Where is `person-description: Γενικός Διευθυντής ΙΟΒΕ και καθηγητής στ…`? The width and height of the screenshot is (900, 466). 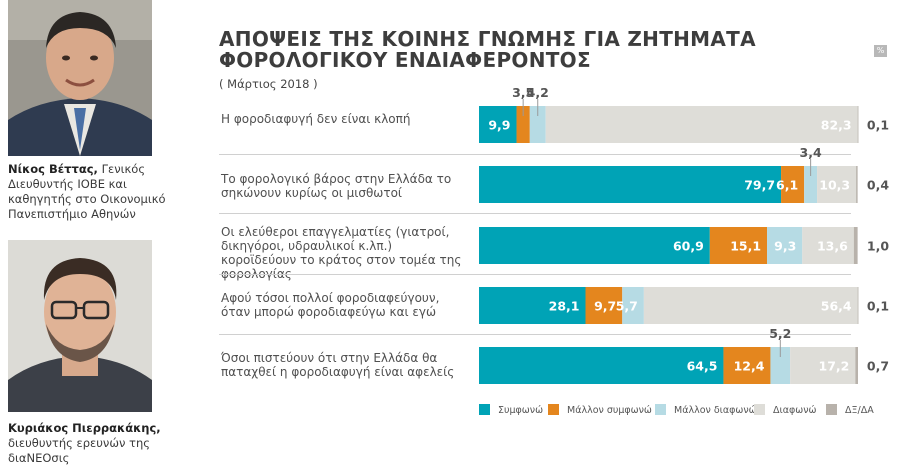
person-description: Γενικός Διευθυντής ΙΟΒΕ και καθηγητής στ… is located at coordinates (87, 191).